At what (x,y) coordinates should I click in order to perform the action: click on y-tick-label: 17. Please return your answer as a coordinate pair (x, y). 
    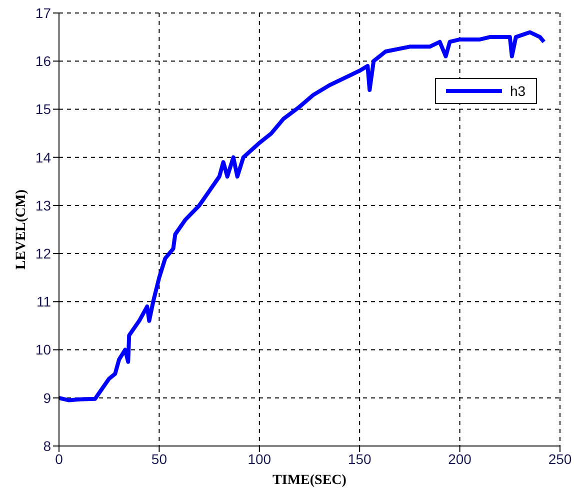
    Looking at the image, I should click on (43, 12).